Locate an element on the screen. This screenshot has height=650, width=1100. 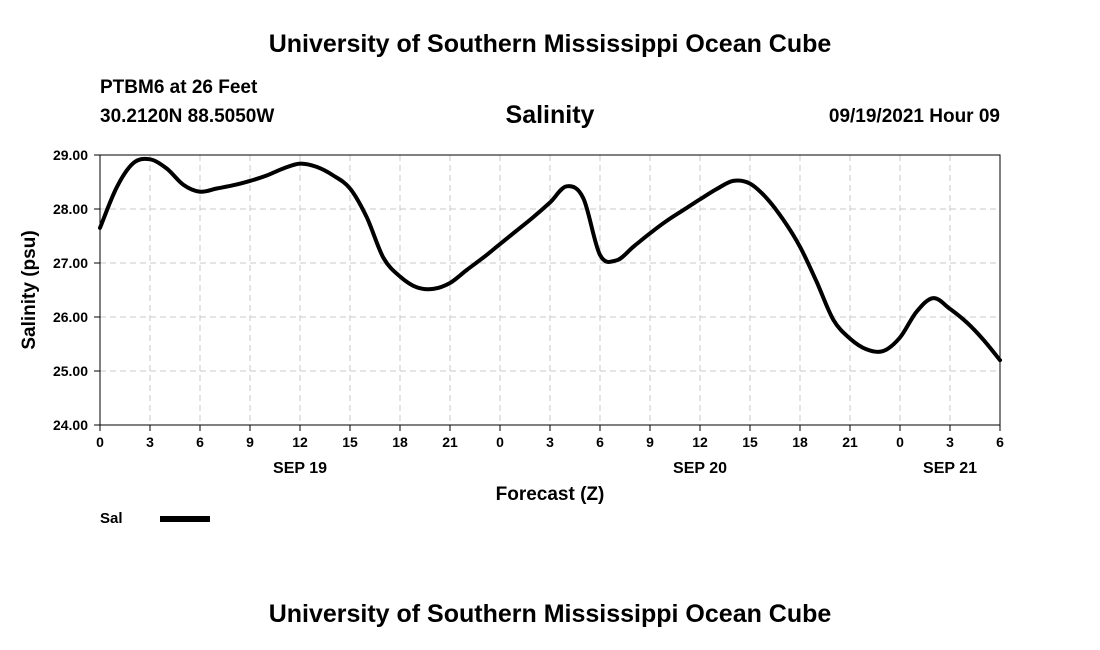
timestamp-label: 09/19/2021 Hour 09 is located at coordinates (914, 116).